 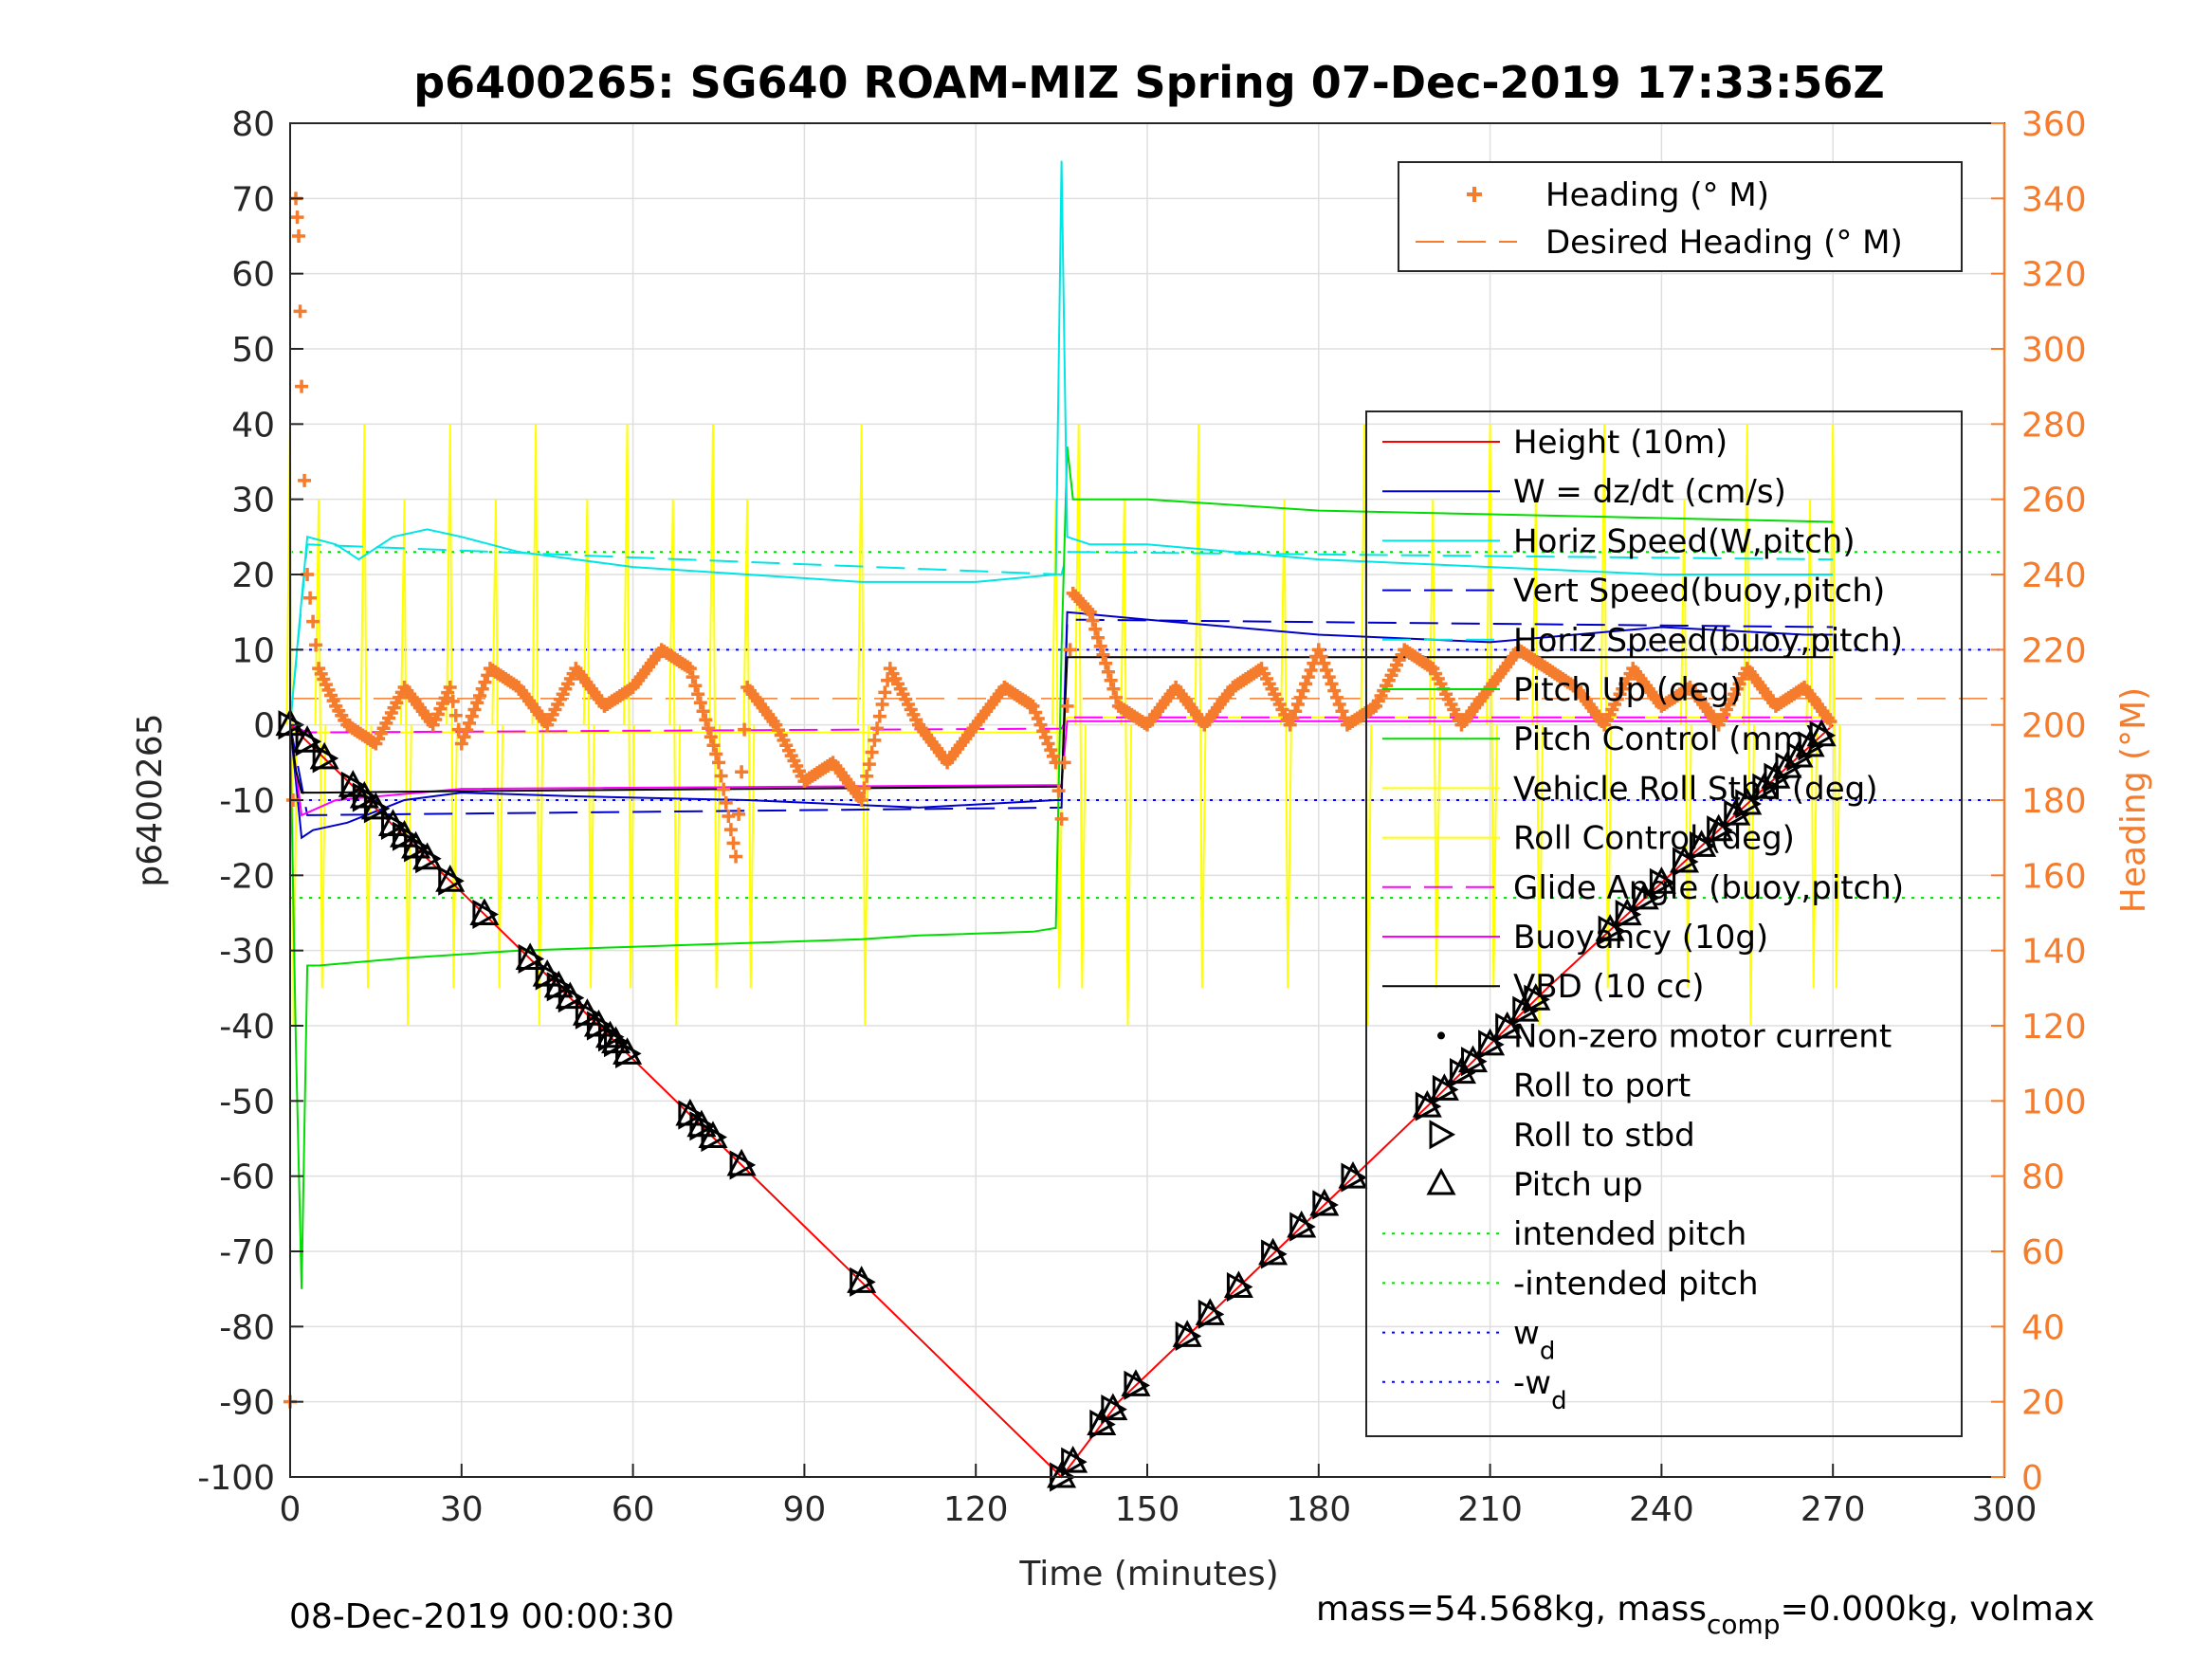 What do you see at coordinates (1559, 1401) in the screenshot?
I see `legend-main-label-sub: d` at bounding box center [1559, 1401].